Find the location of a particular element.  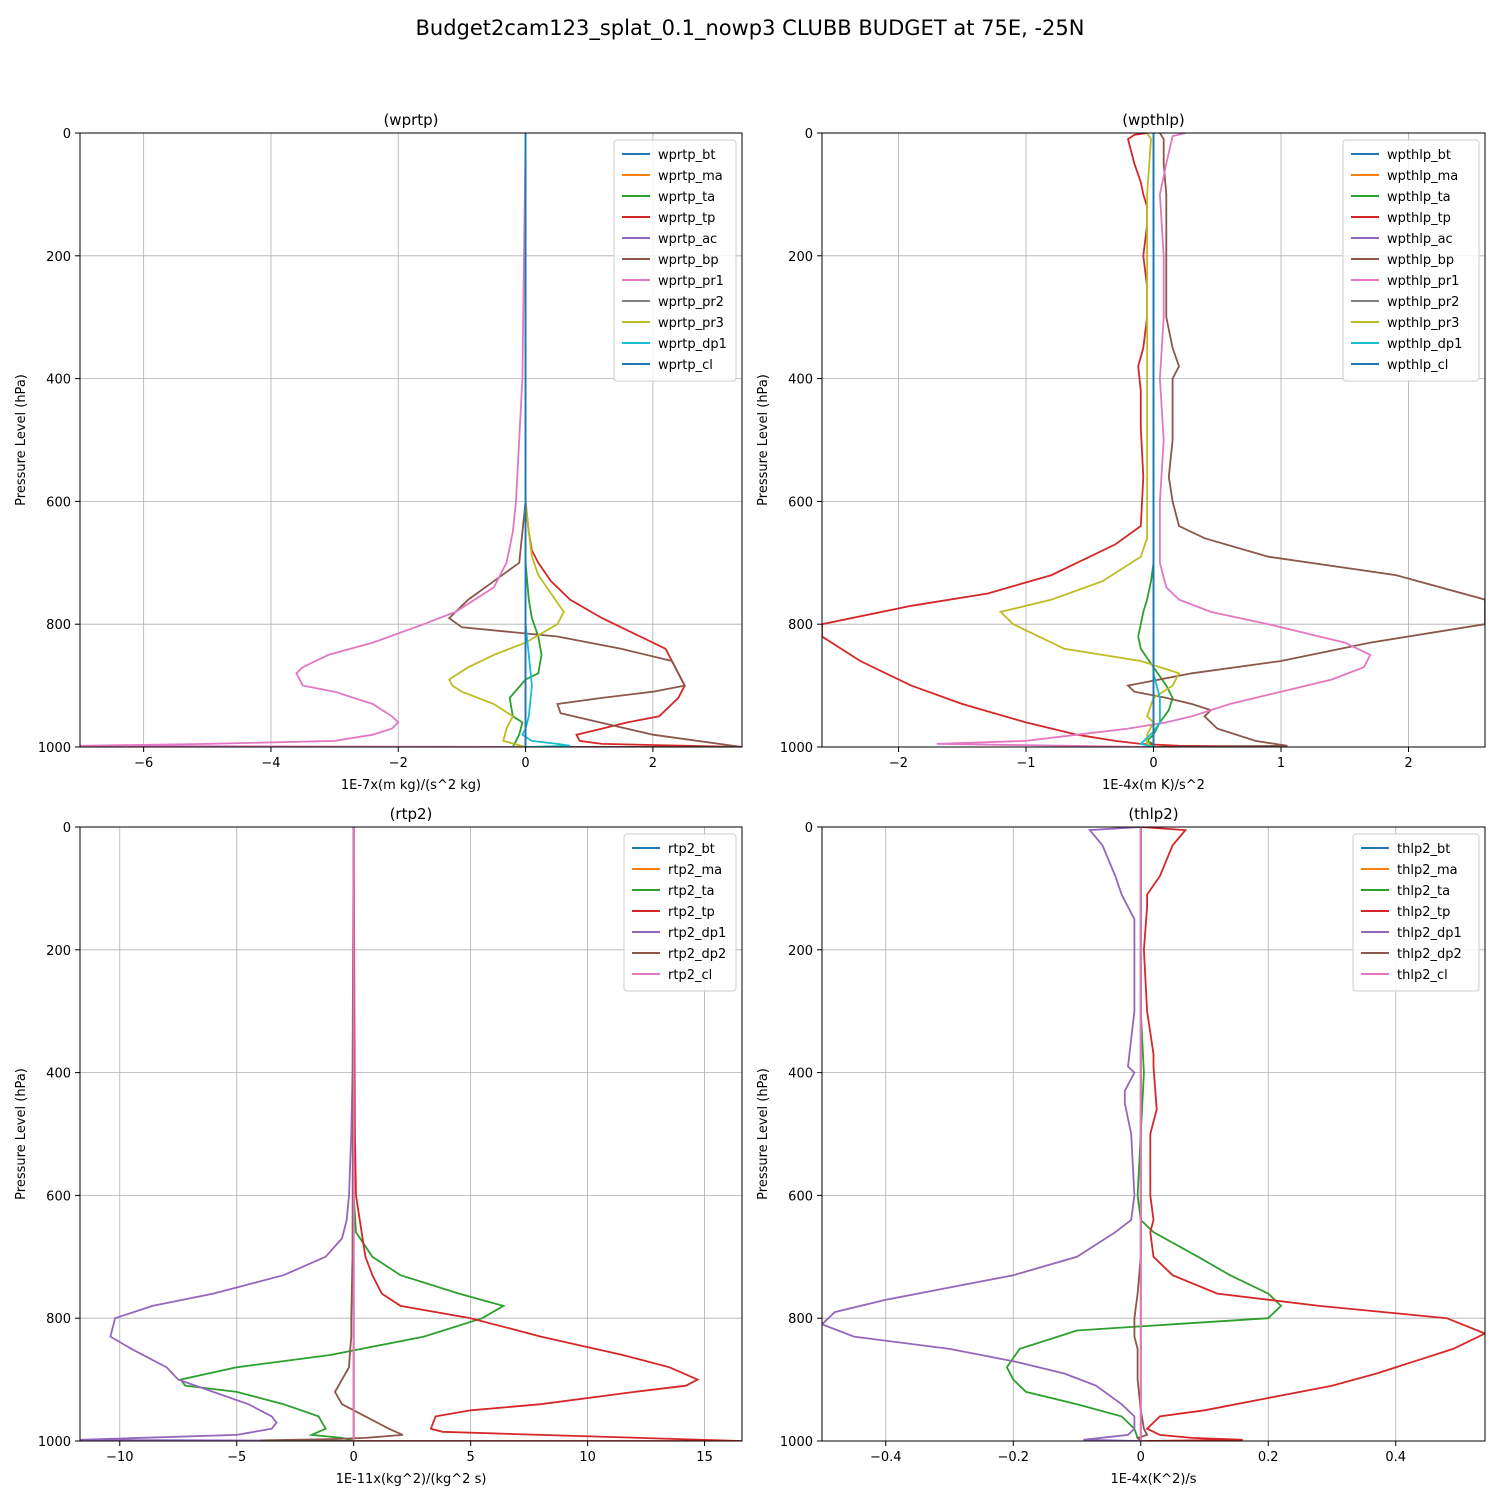

panel-title: (wpthlp) is located at coordinates (1153, 120).